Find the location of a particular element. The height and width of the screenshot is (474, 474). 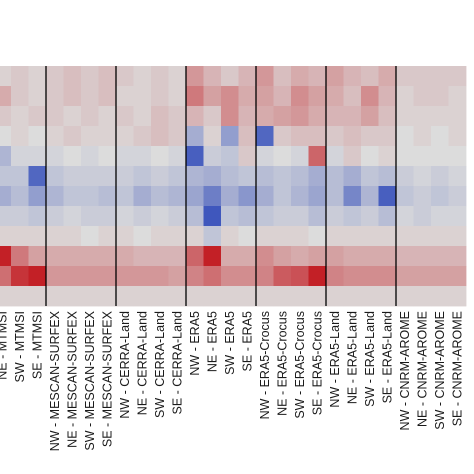

x-tick-label: SE - ERA5-Crocus is located at coordinates (317, 363).